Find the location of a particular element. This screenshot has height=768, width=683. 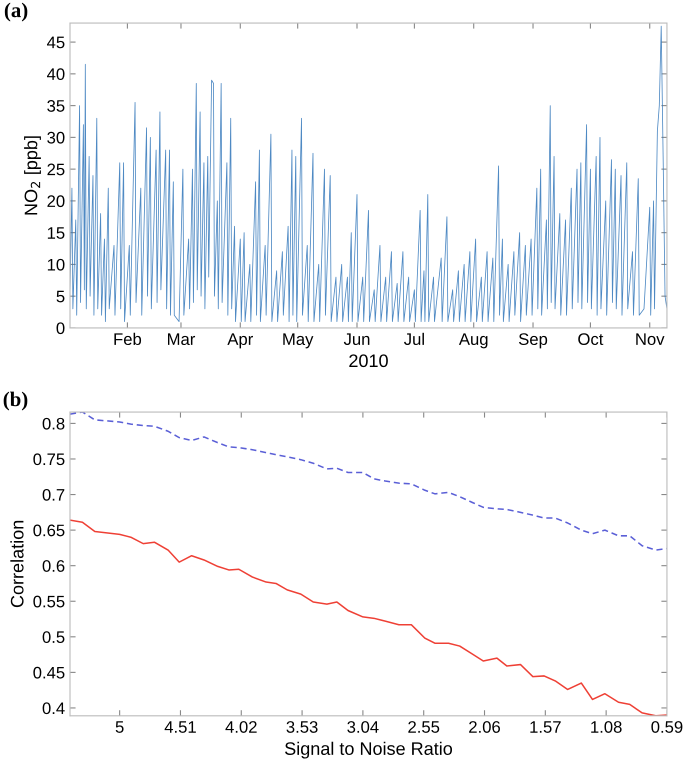

y-axis-title: Correlation is located at coordinates (17, 564).